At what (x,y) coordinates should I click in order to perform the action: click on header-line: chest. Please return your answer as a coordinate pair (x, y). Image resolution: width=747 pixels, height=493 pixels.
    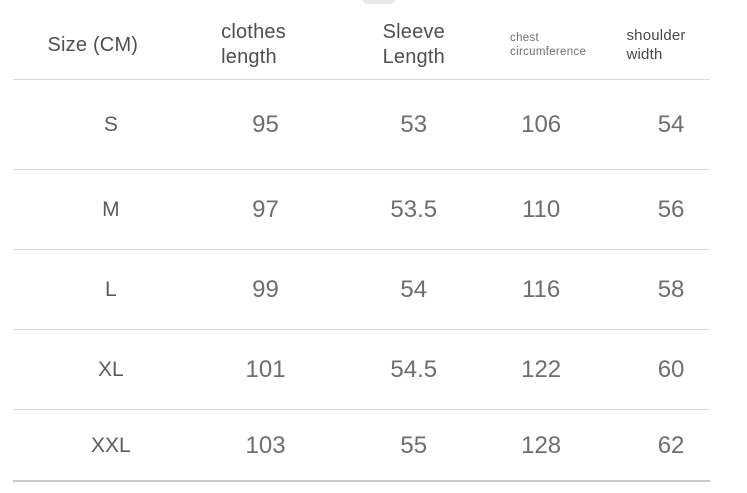
    Looking at the image, I should click on (525, 38).